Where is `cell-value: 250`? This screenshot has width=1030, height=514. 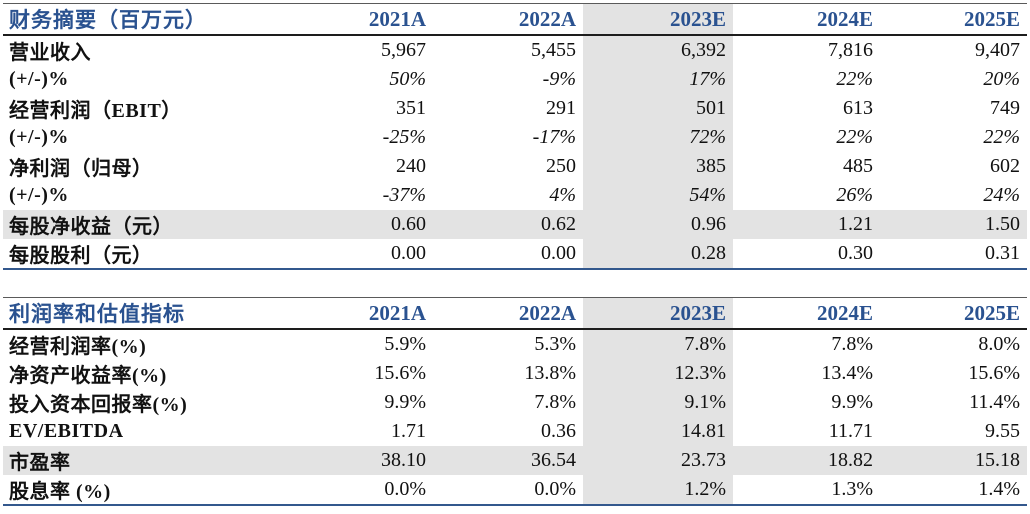 cell-value: 250 is located at coordinates (561, 166).